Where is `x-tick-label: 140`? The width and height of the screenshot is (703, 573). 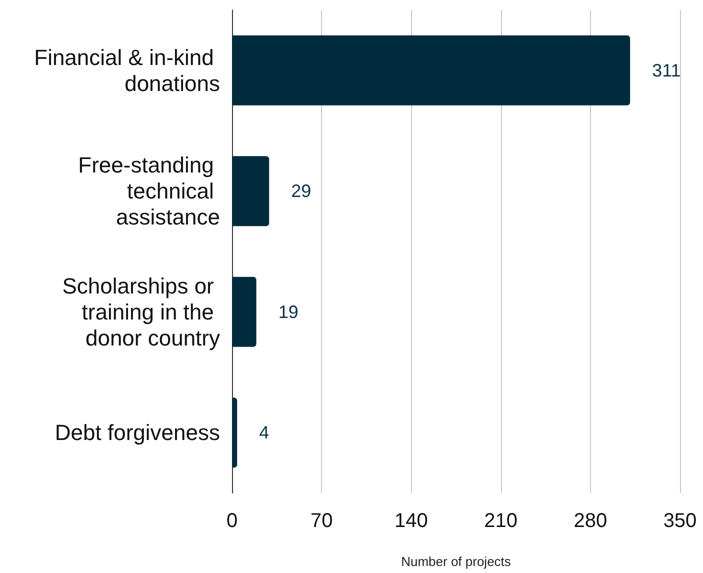
x-tick-label: 140 is located at coordinates (411, 521).